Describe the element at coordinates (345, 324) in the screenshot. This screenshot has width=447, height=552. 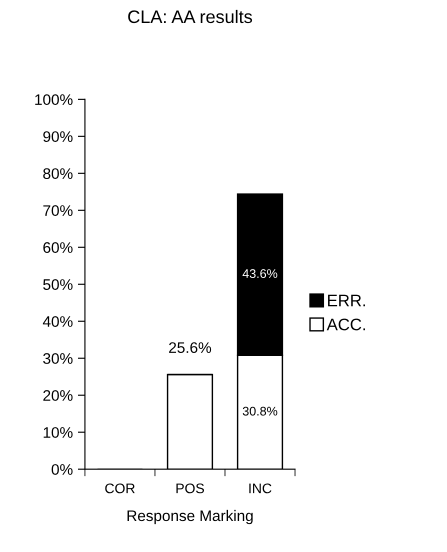
I see `legend-label: ACC.` at that location.